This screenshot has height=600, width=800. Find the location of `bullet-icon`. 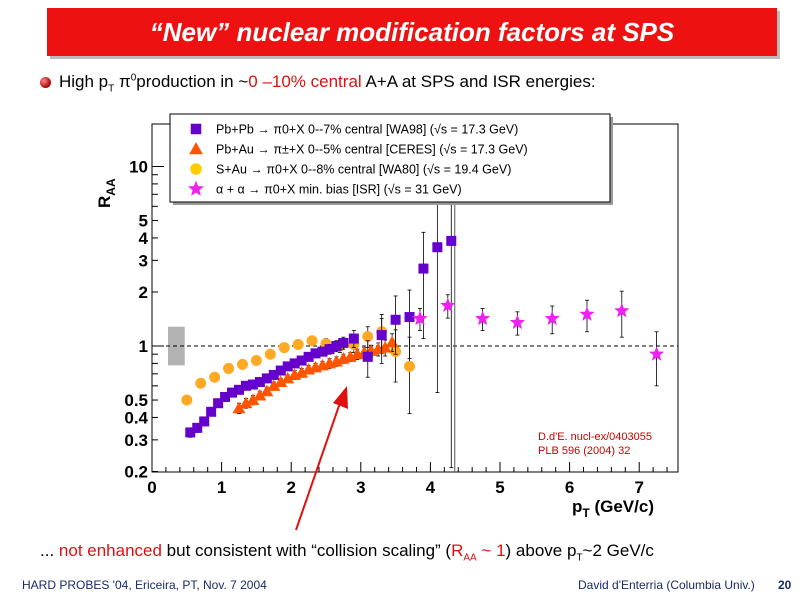

bullet-icon is located at coordinates (45, 83).